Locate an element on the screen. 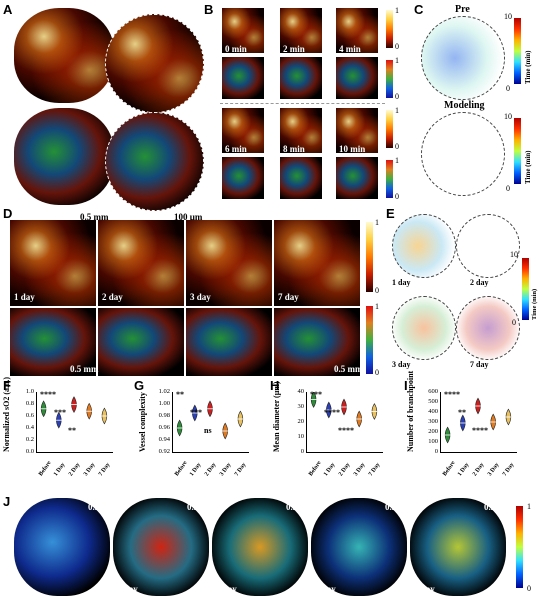  panel-b-divider is located at coordinates (302, 103).